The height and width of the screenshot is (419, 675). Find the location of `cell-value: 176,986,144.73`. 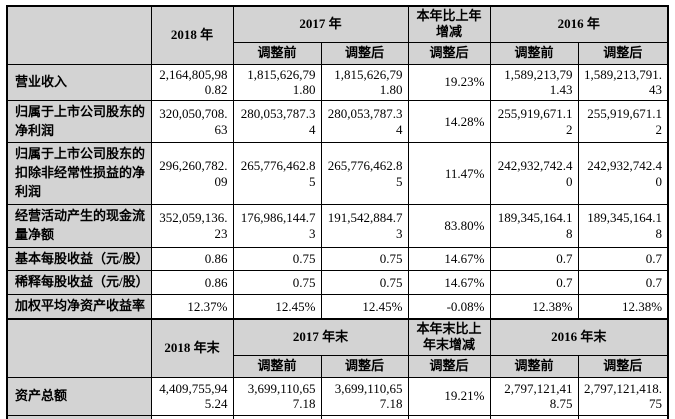

cell-value: 176,986,144.73 is located at coordinates (277, 225).